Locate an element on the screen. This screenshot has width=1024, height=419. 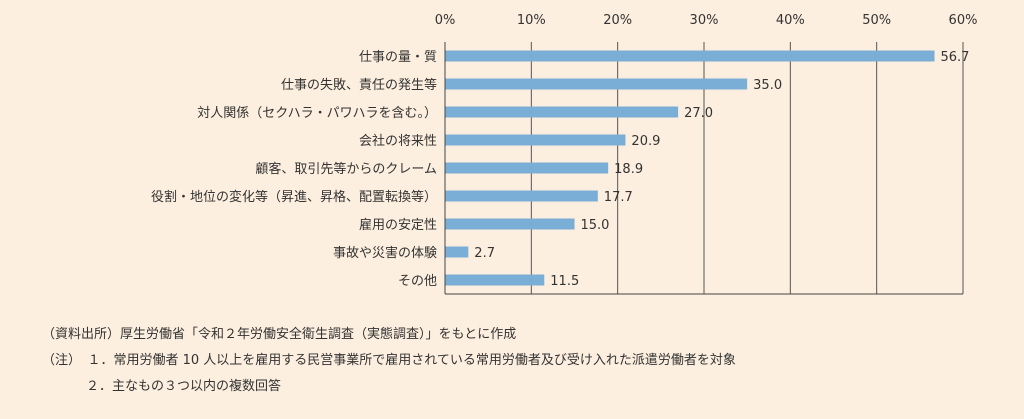
x-tick-label: 0% is located at coordinates (445, 20).